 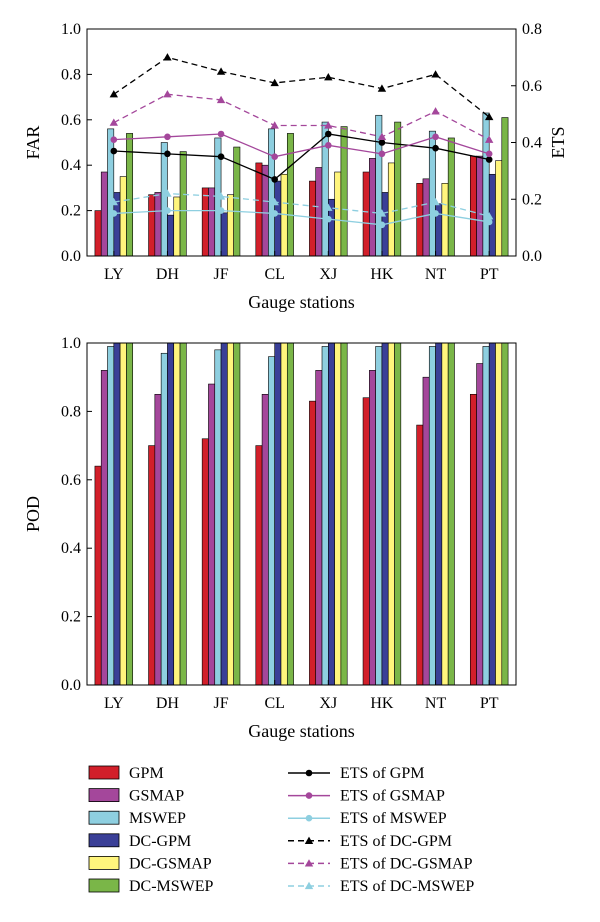 I want to click on bar-gsmap-jf, so click(x=212, y=534).